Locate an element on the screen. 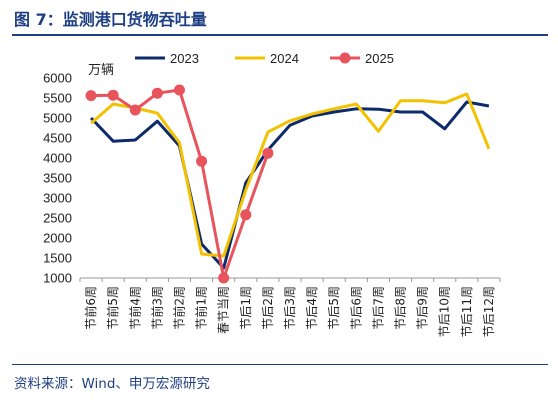 The height and width of the screenshot is (402, 558). y-tick-label: 3500 is located at coordinates (57, 178).